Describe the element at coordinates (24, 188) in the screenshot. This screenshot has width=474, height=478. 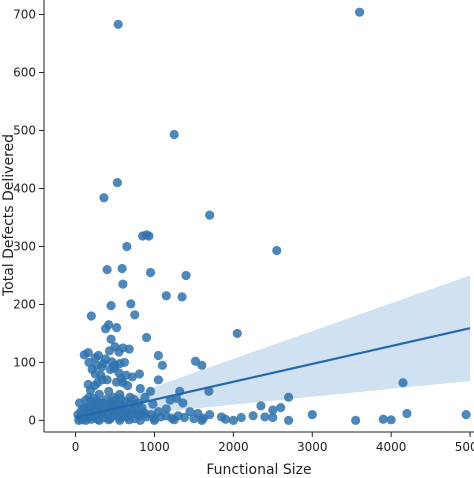
I see `y-tick-label: 400` at that location.